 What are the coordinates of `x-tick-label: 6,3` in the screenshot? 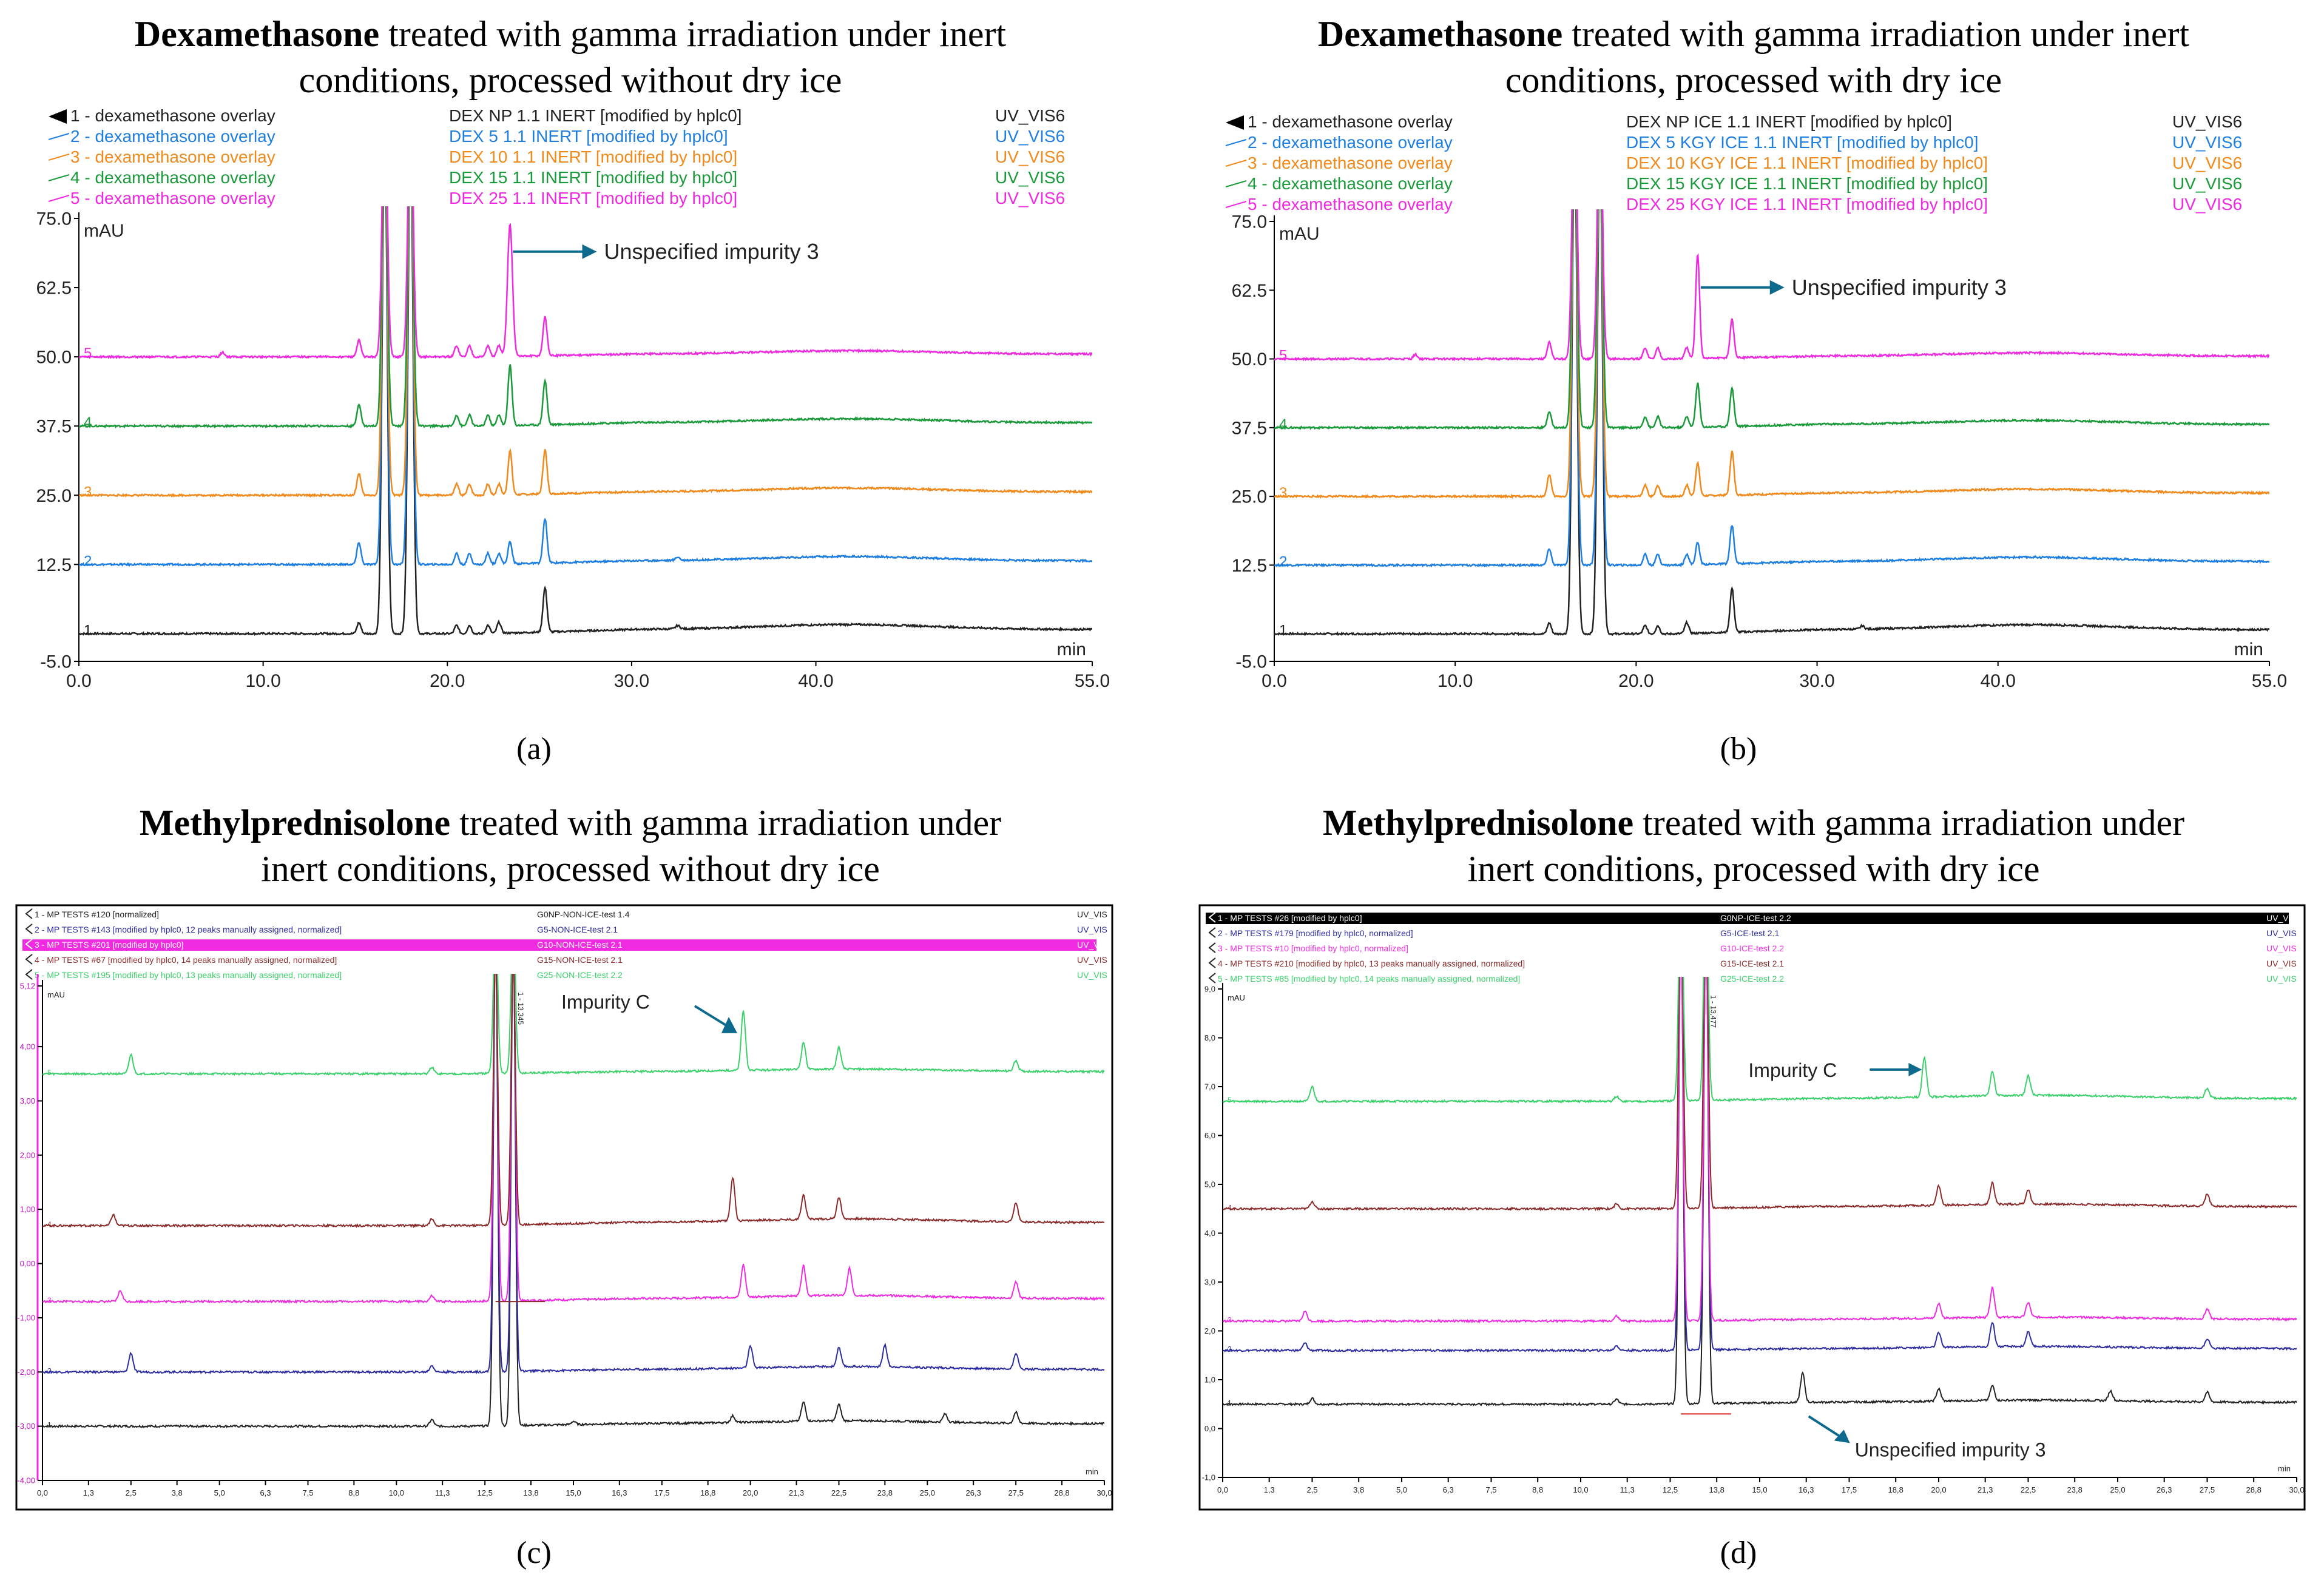 It's located at (265, 1492).